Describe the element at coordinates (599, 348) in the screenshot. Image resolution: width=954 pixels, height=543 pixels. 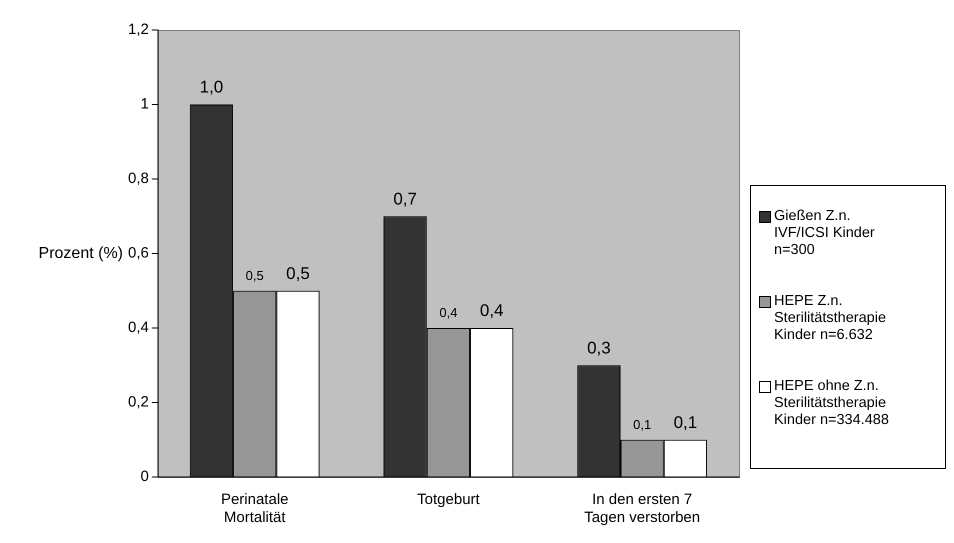
I see `data-label: 0,3` at that location.